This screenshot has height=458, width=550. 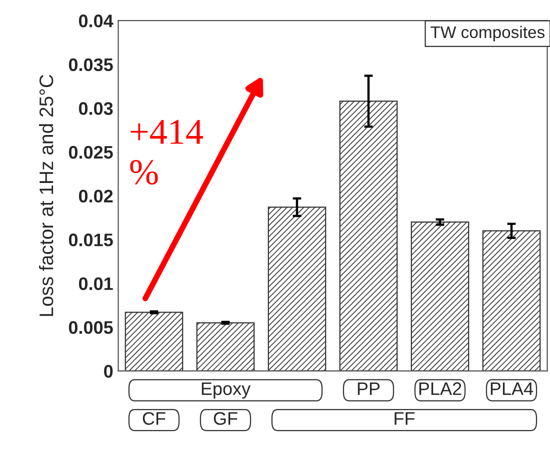 I want to click on annotation: TW composites, so click(x=487, y=34).